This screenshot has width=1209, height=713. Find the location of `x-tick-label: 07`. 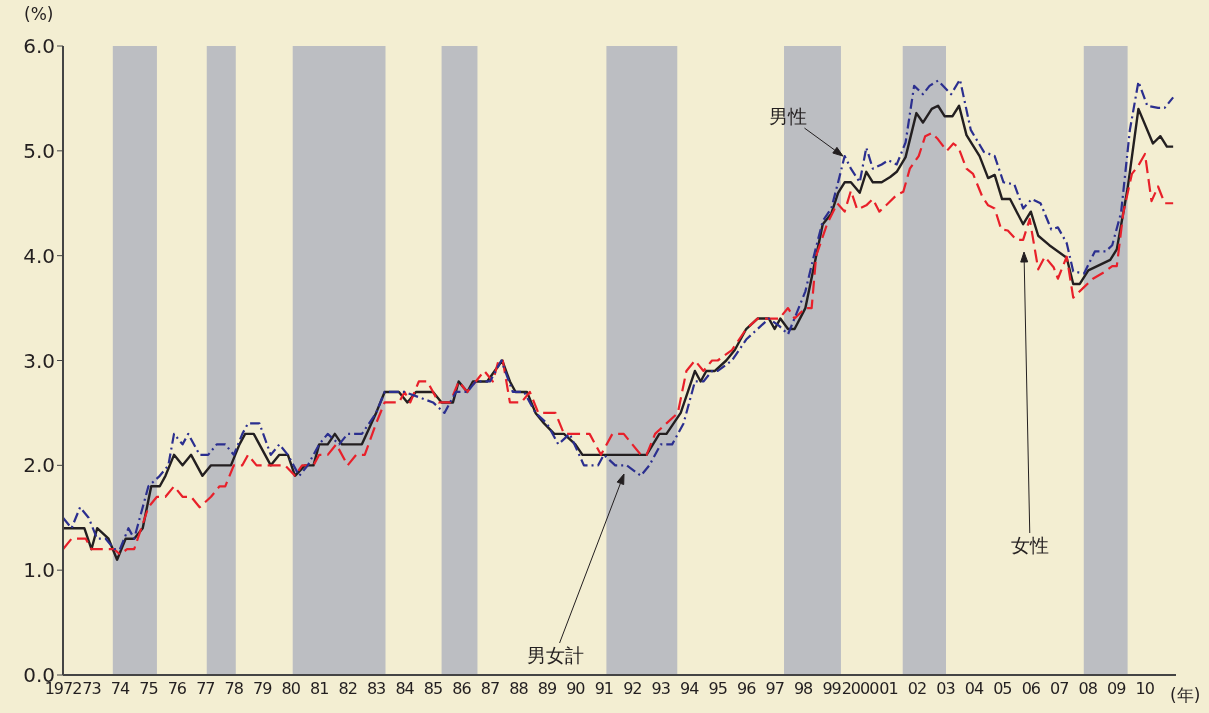

x-tick-label: 07 is located at coordinates (1059, 689).